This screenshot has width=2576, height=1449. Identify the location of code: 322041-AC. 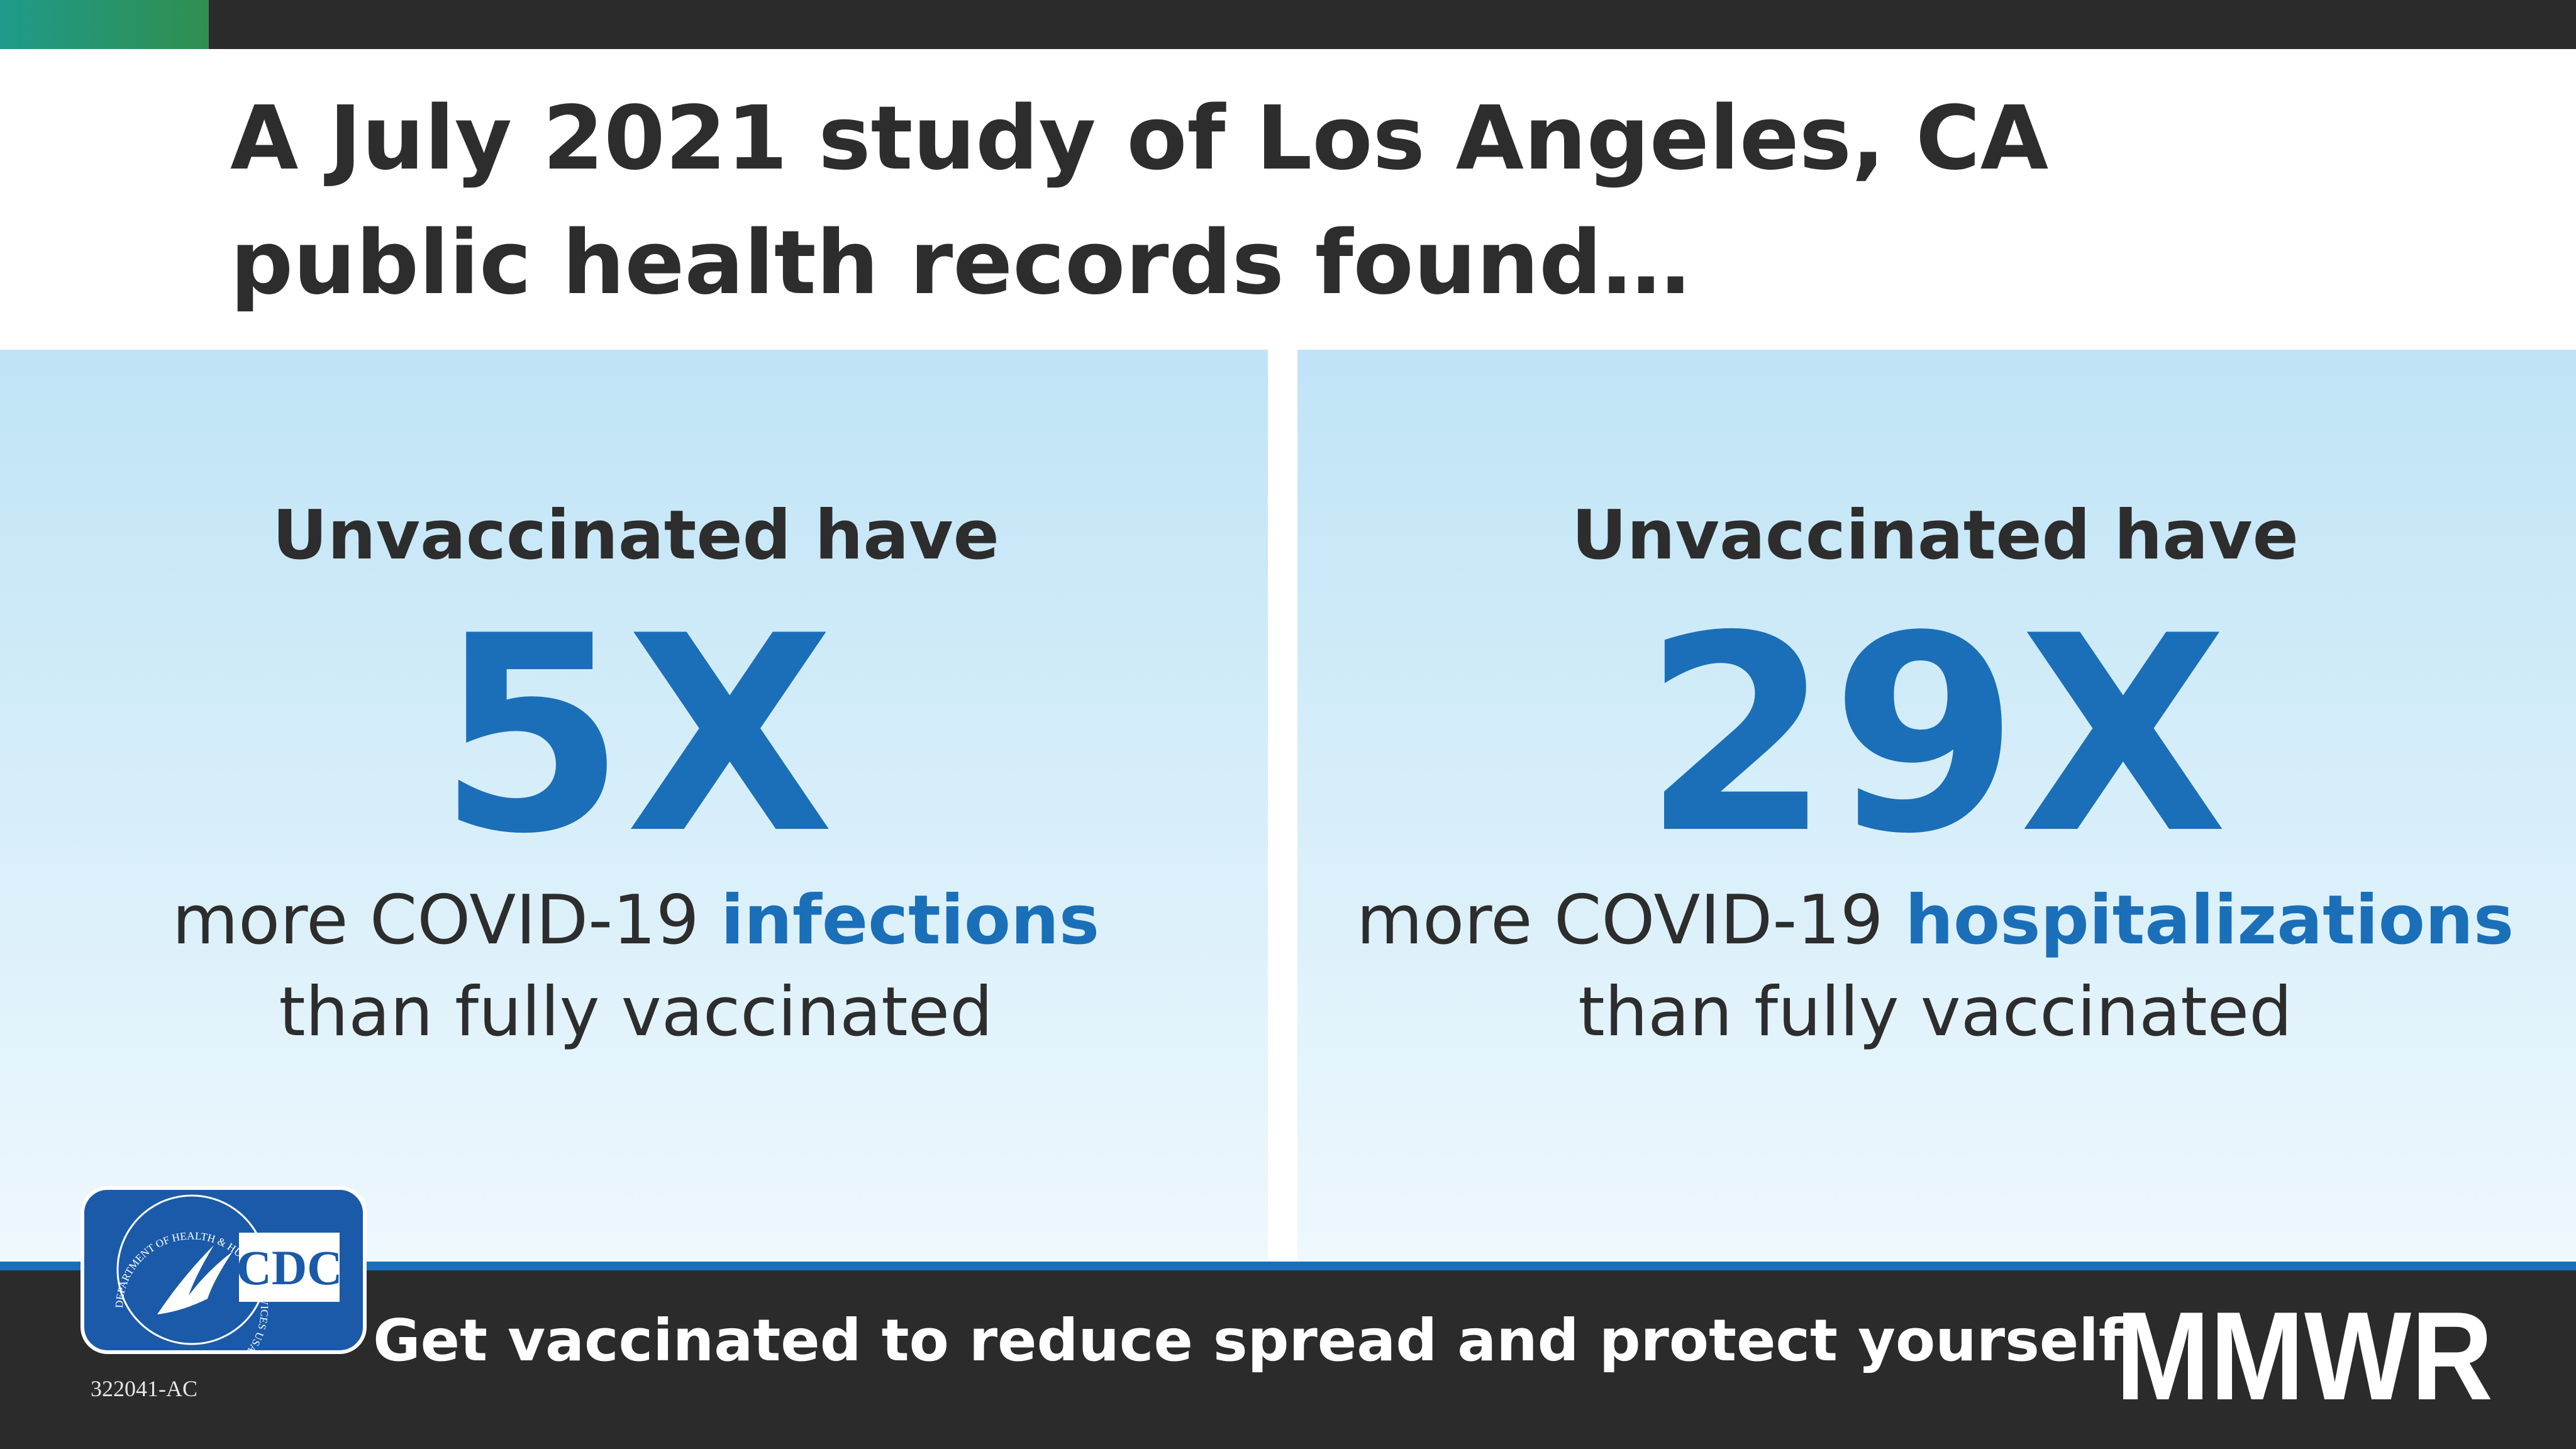
(144, 1388).